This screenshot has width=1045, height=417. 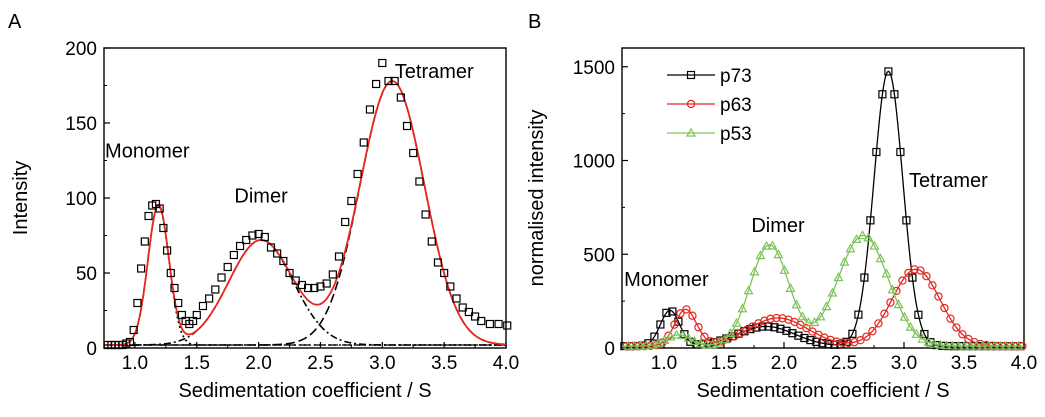 What do you see at coordinates (736, 105) in the screenshot?
I see `legend-label-p63: p63` at bounding box center [736, 105].